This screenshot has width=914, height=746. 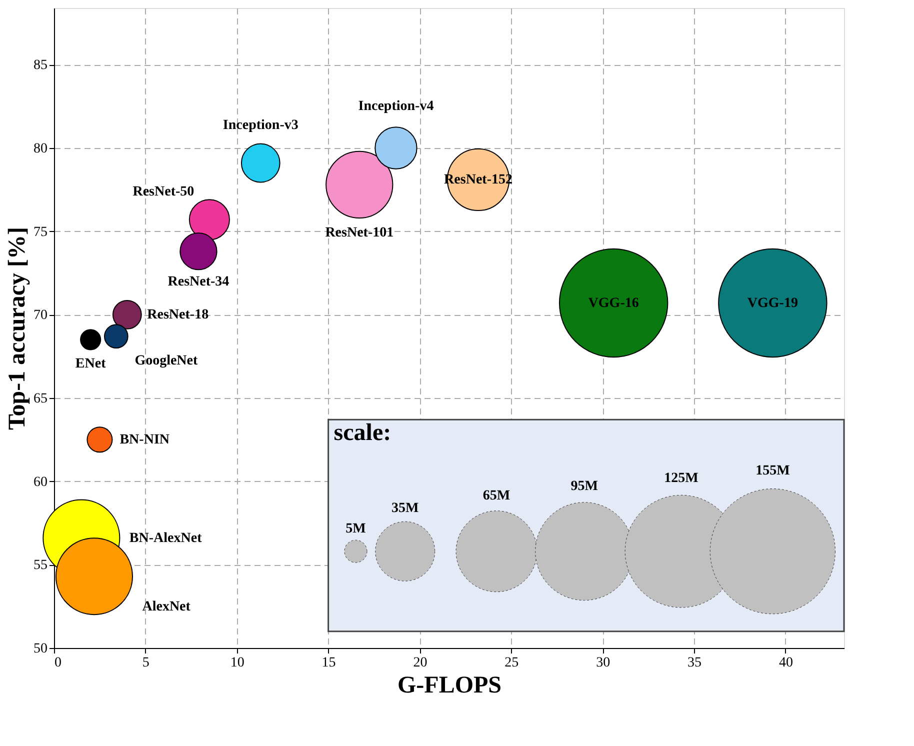 What do you see at coordinates (146, 663) in the screenshot?
I see `x-tick-label: 5` at bounding box center [146, 663].